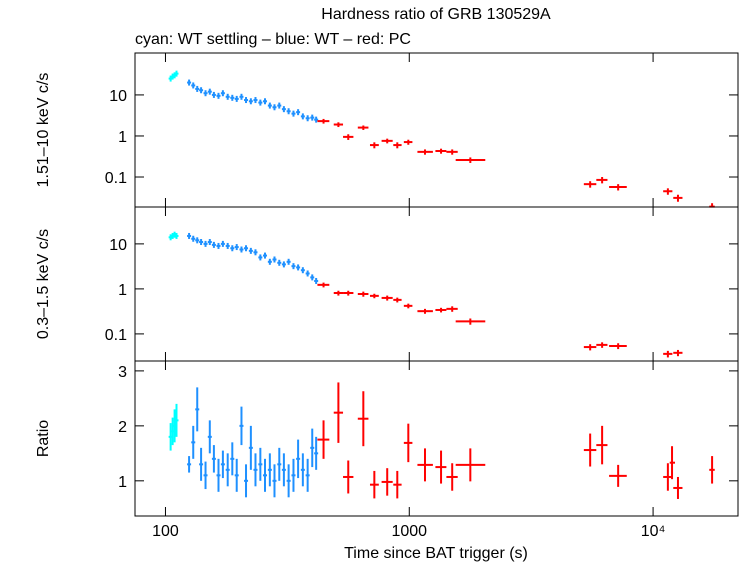  I want to click on x-tick-label: 100, so click(165, 531).